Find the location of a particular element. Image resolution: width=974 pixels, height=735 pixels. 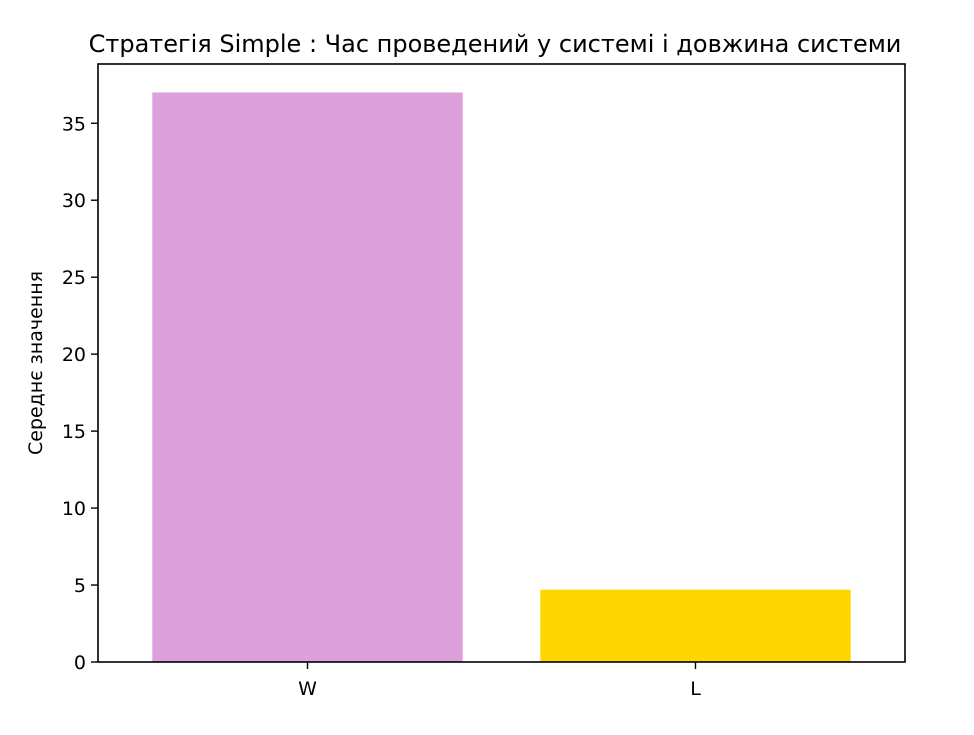

y-tick-label: 35 is located at coordinates (74, 124).